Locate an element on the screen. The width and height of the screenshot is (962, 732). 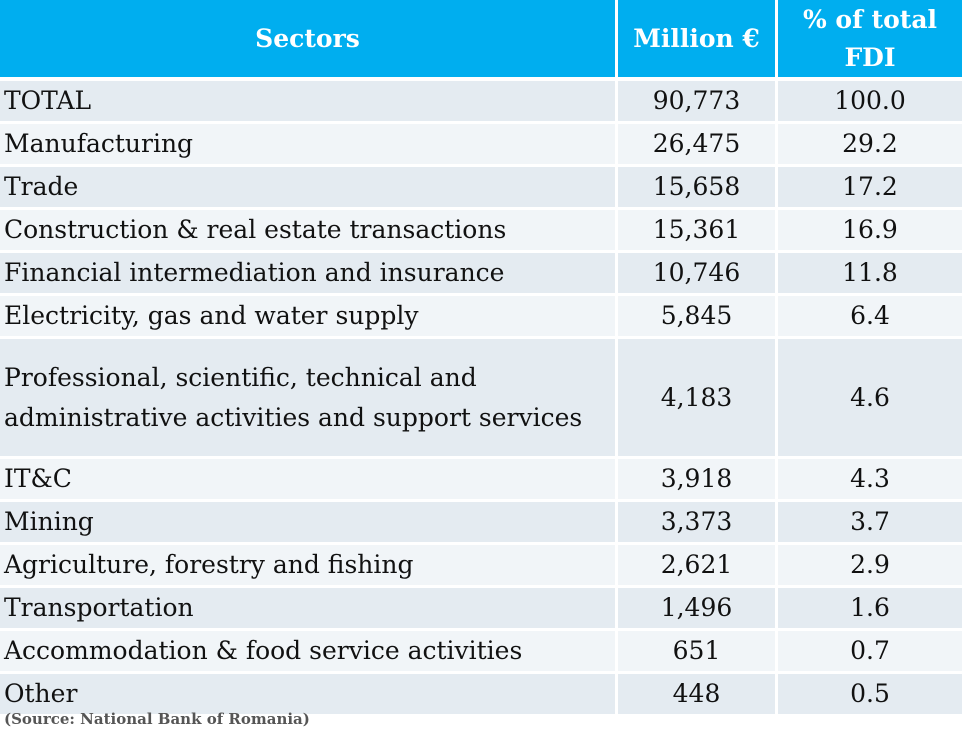
percent-cell: 29.2 is located at coordinates (870, 145).